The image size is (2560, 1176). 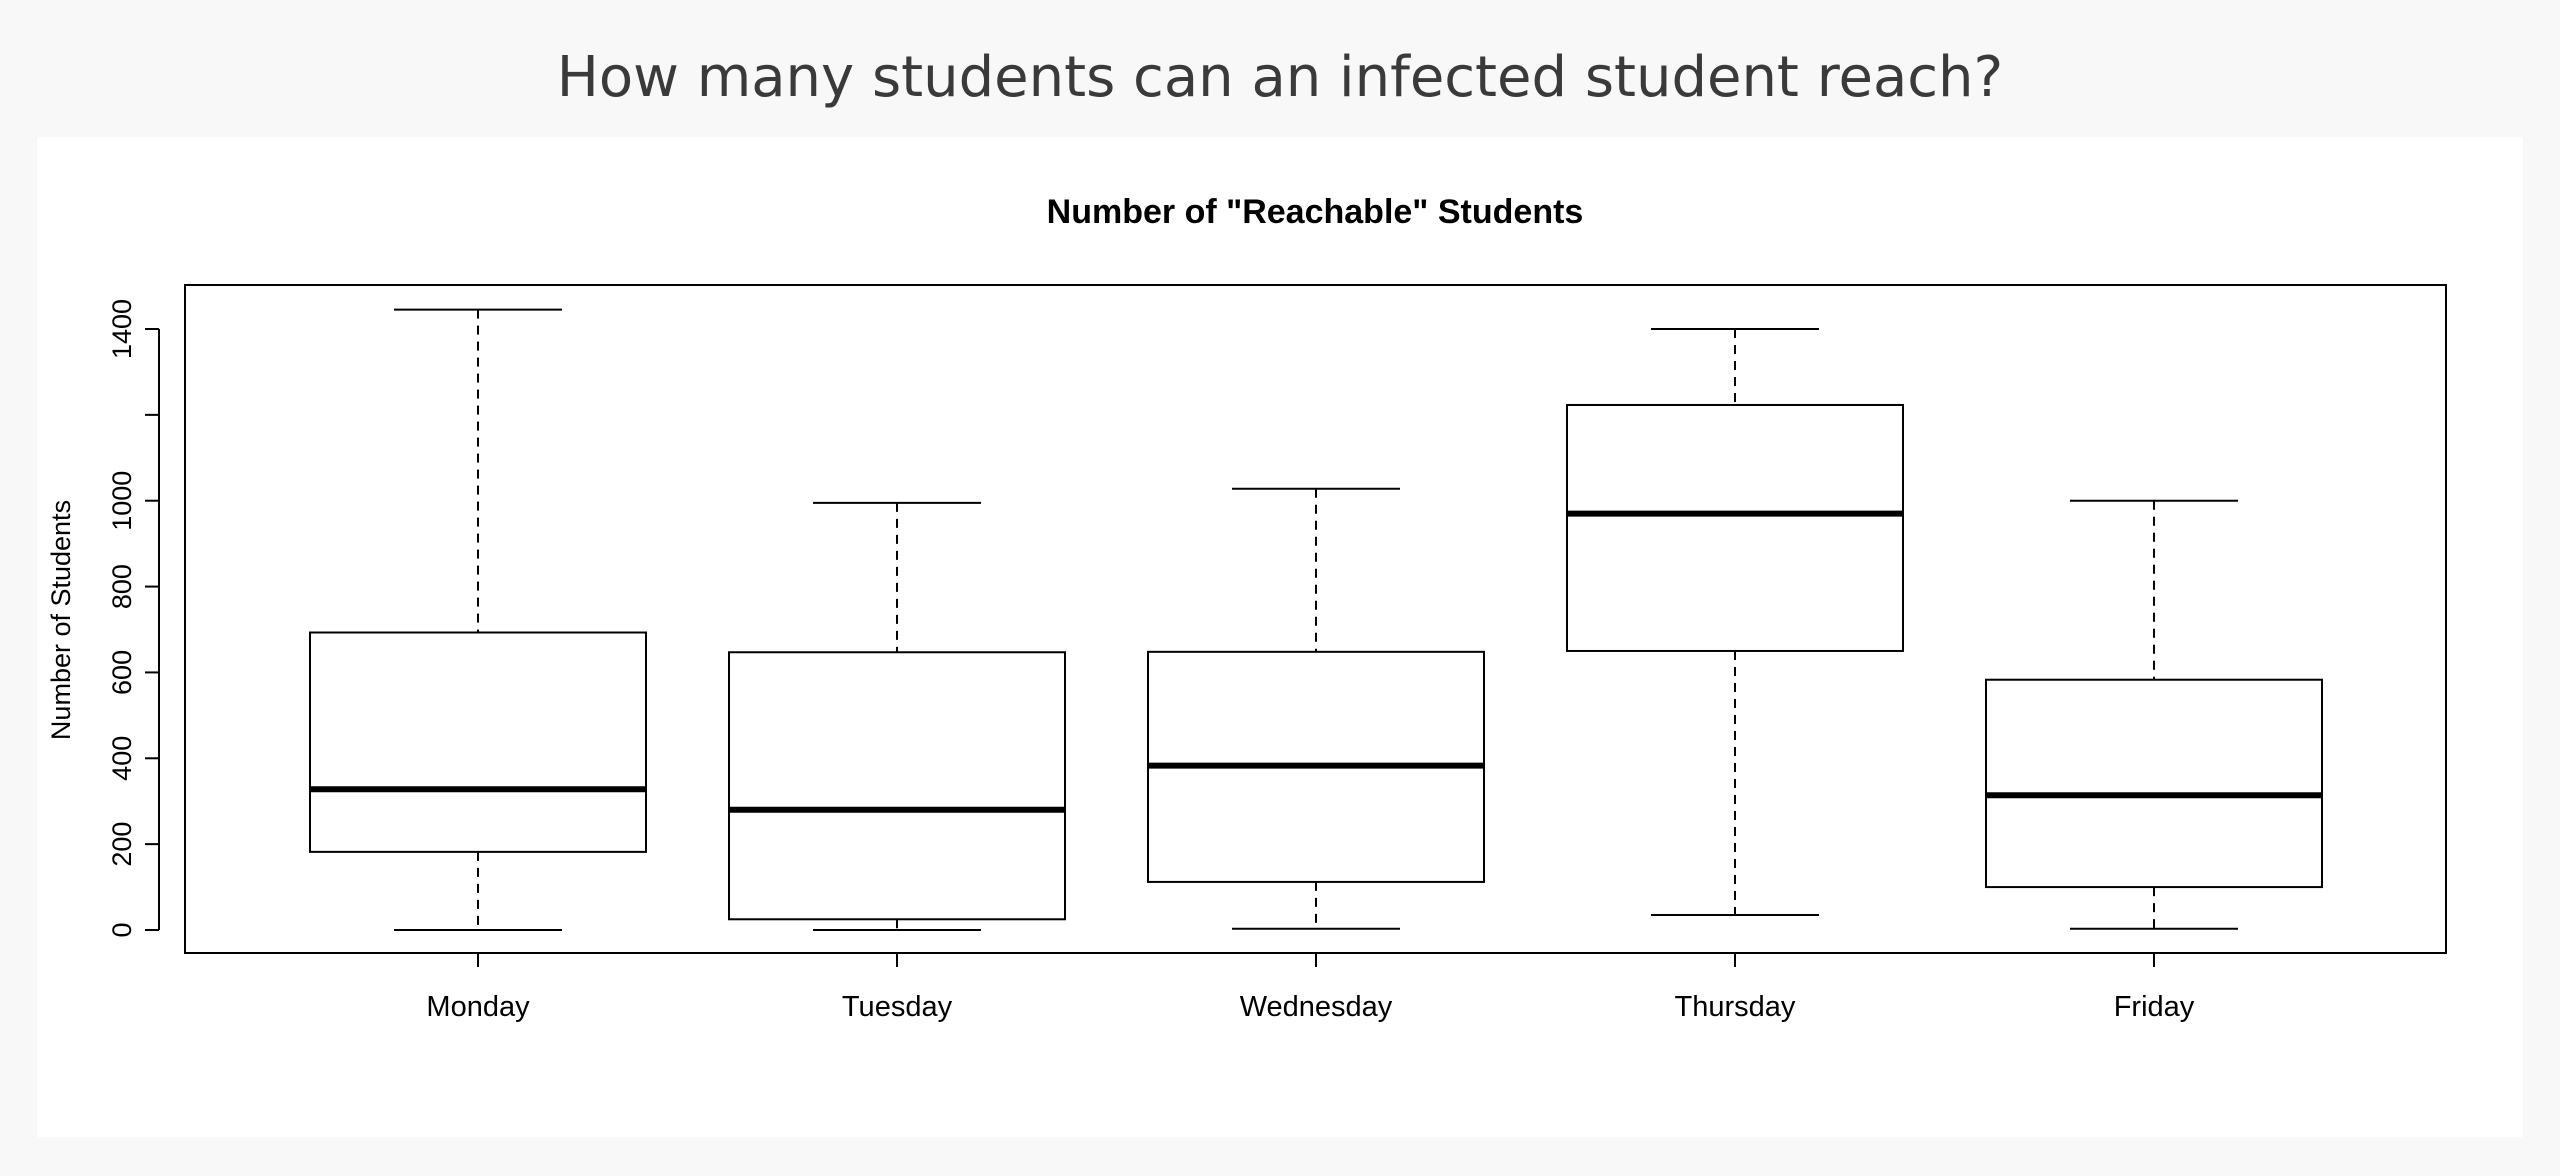 What do you see at coordinates (122, 501) in the screenshot?
I see `y-tick-label: 1000` at bounding box center [122, 501].